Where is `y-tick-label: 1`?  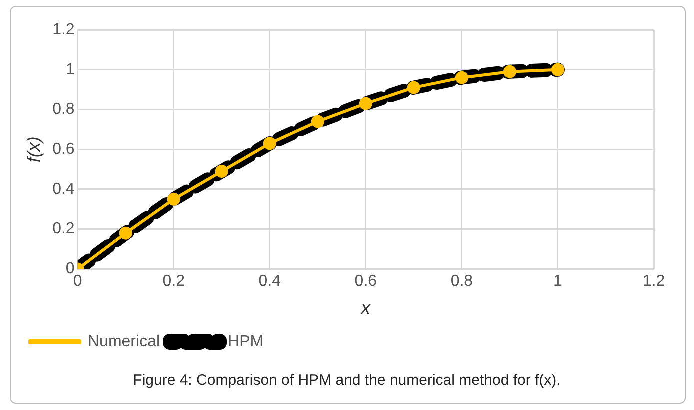
y-tick-label: 1 is located at coordinates (70, 69).